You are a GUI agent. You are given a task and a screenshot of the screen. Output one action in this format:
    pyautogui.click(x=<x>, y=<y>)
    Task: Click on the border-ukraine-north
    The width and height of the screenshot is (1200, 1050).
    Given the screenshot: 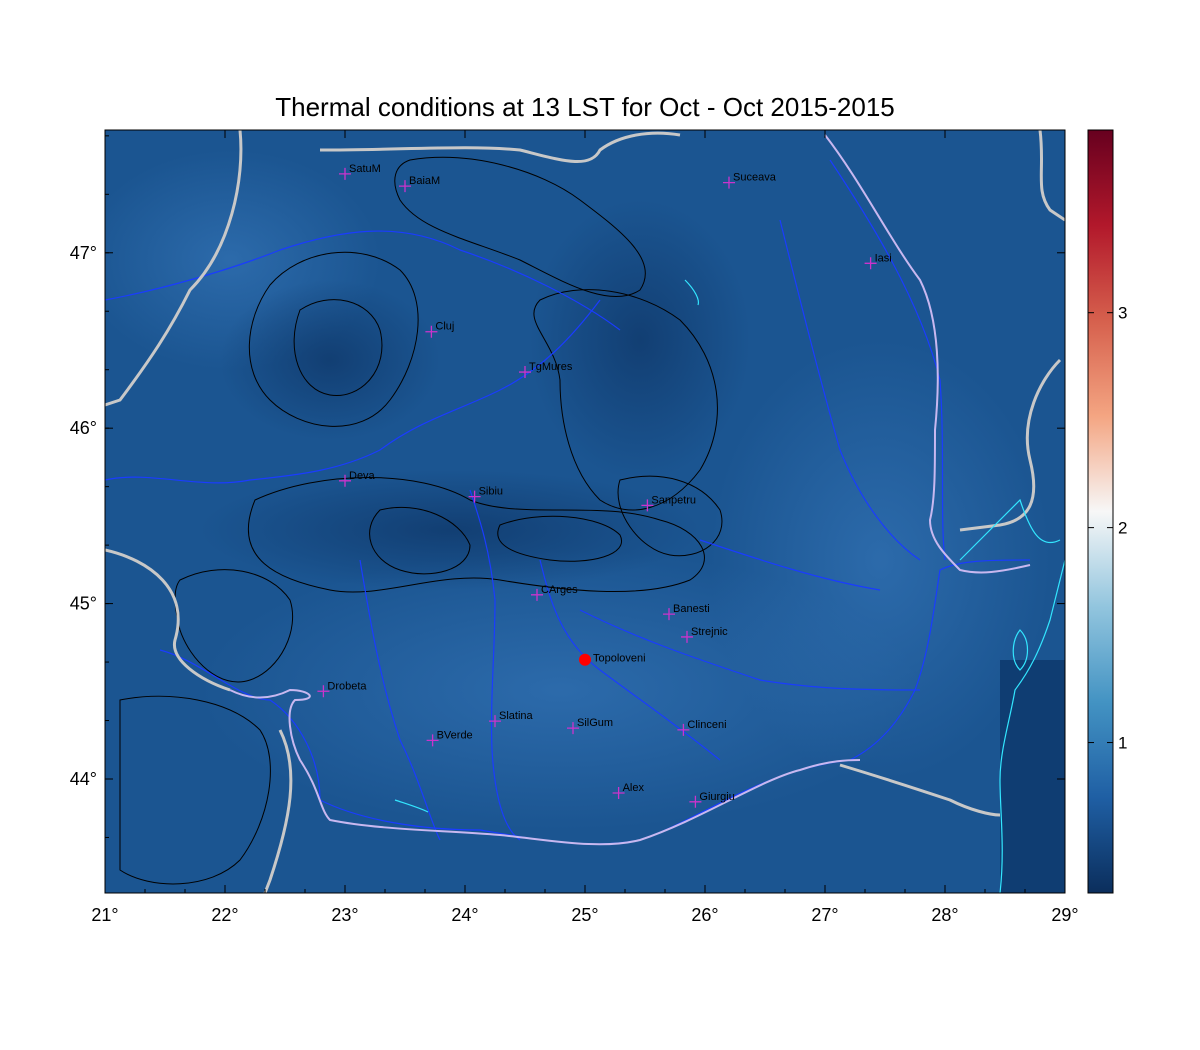 What is the action you would take?
    pyautogui.click(x=500, y=147)
    